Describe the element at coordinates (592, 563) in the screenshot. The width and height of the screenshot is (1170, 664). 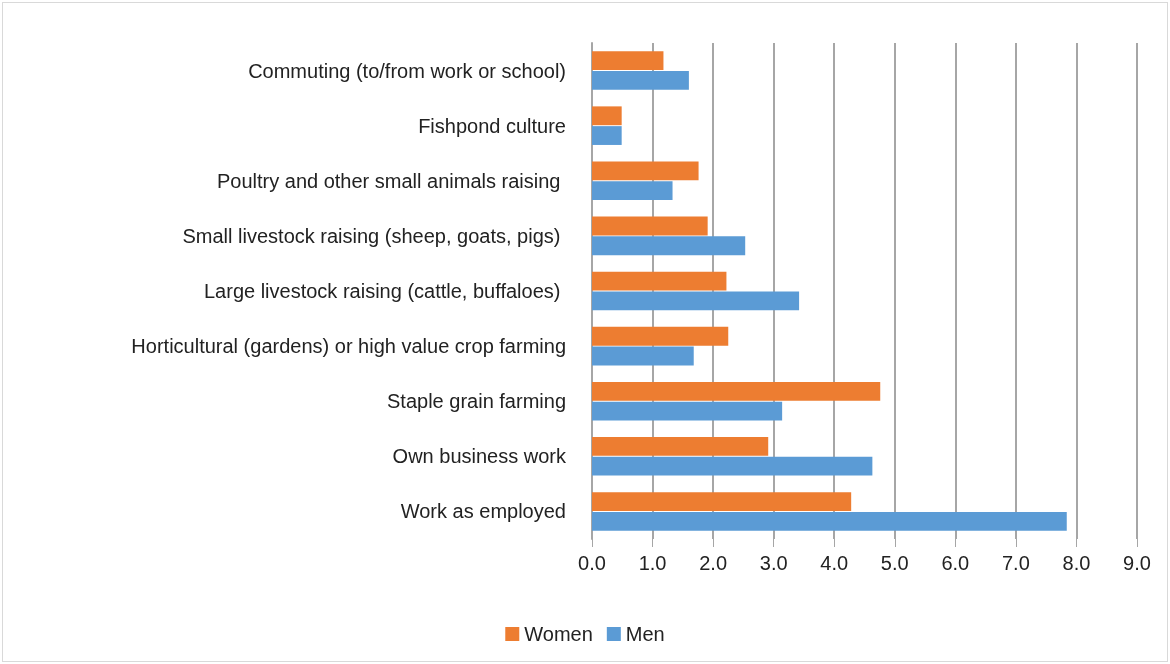
I see `x-tick-label: 0.0` at that location.